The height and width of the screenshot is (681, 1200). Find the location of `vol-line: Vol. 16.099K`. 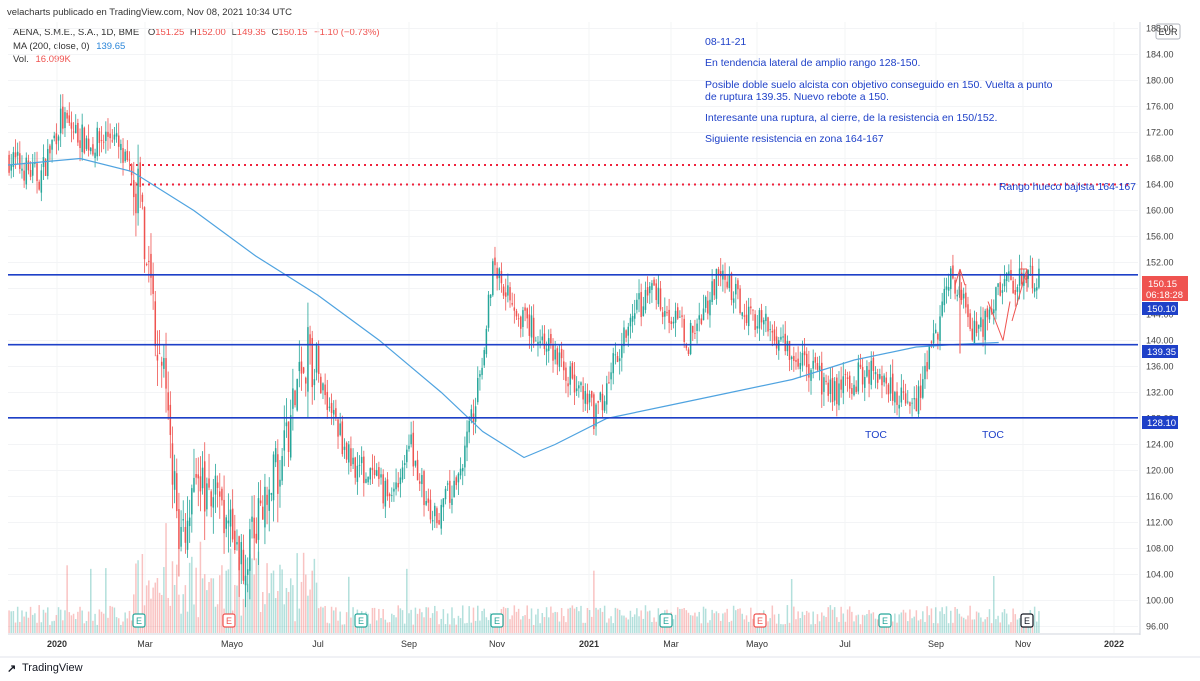

vol-line: Vol. 16.099K is located at coordinates (42, 59).